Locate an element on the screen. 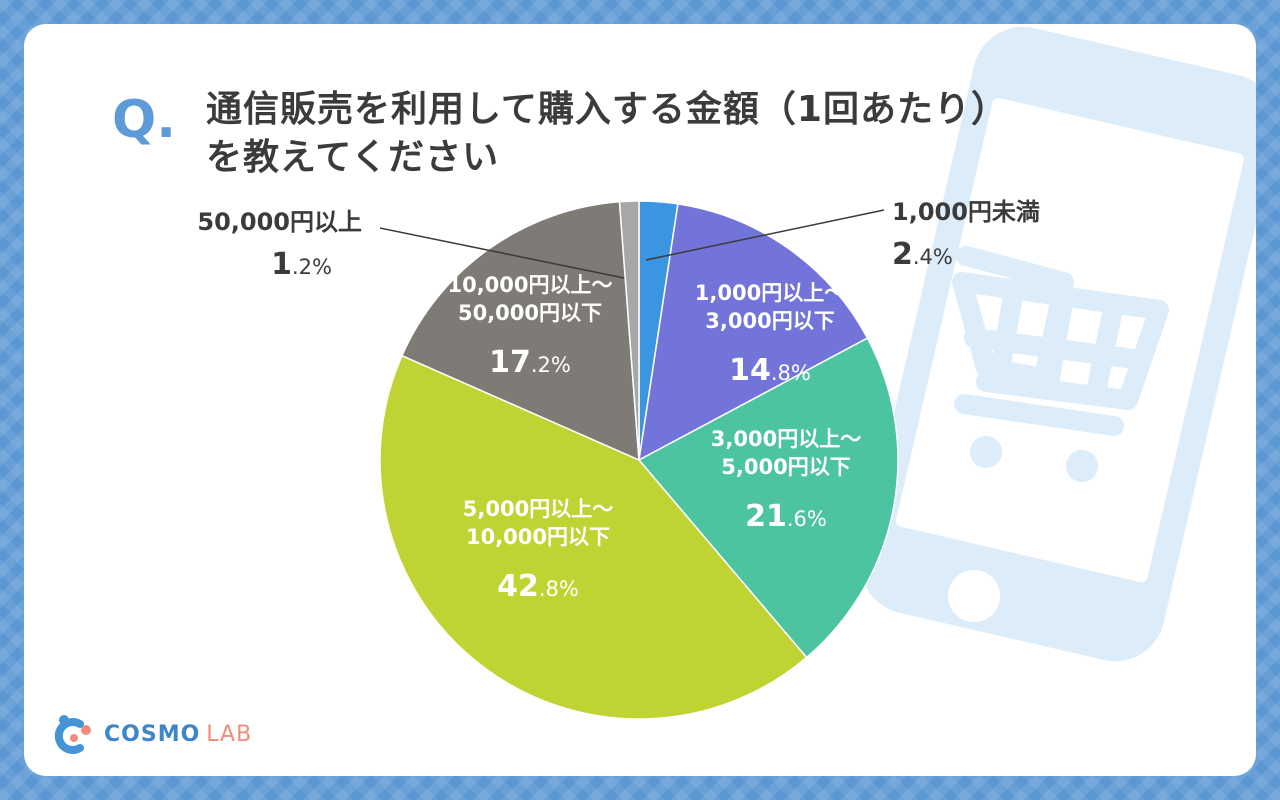 This screenshot has height=800, width=1280. slice-category-label-line2: 50,000円以下 is located at coordinates (530, 313).